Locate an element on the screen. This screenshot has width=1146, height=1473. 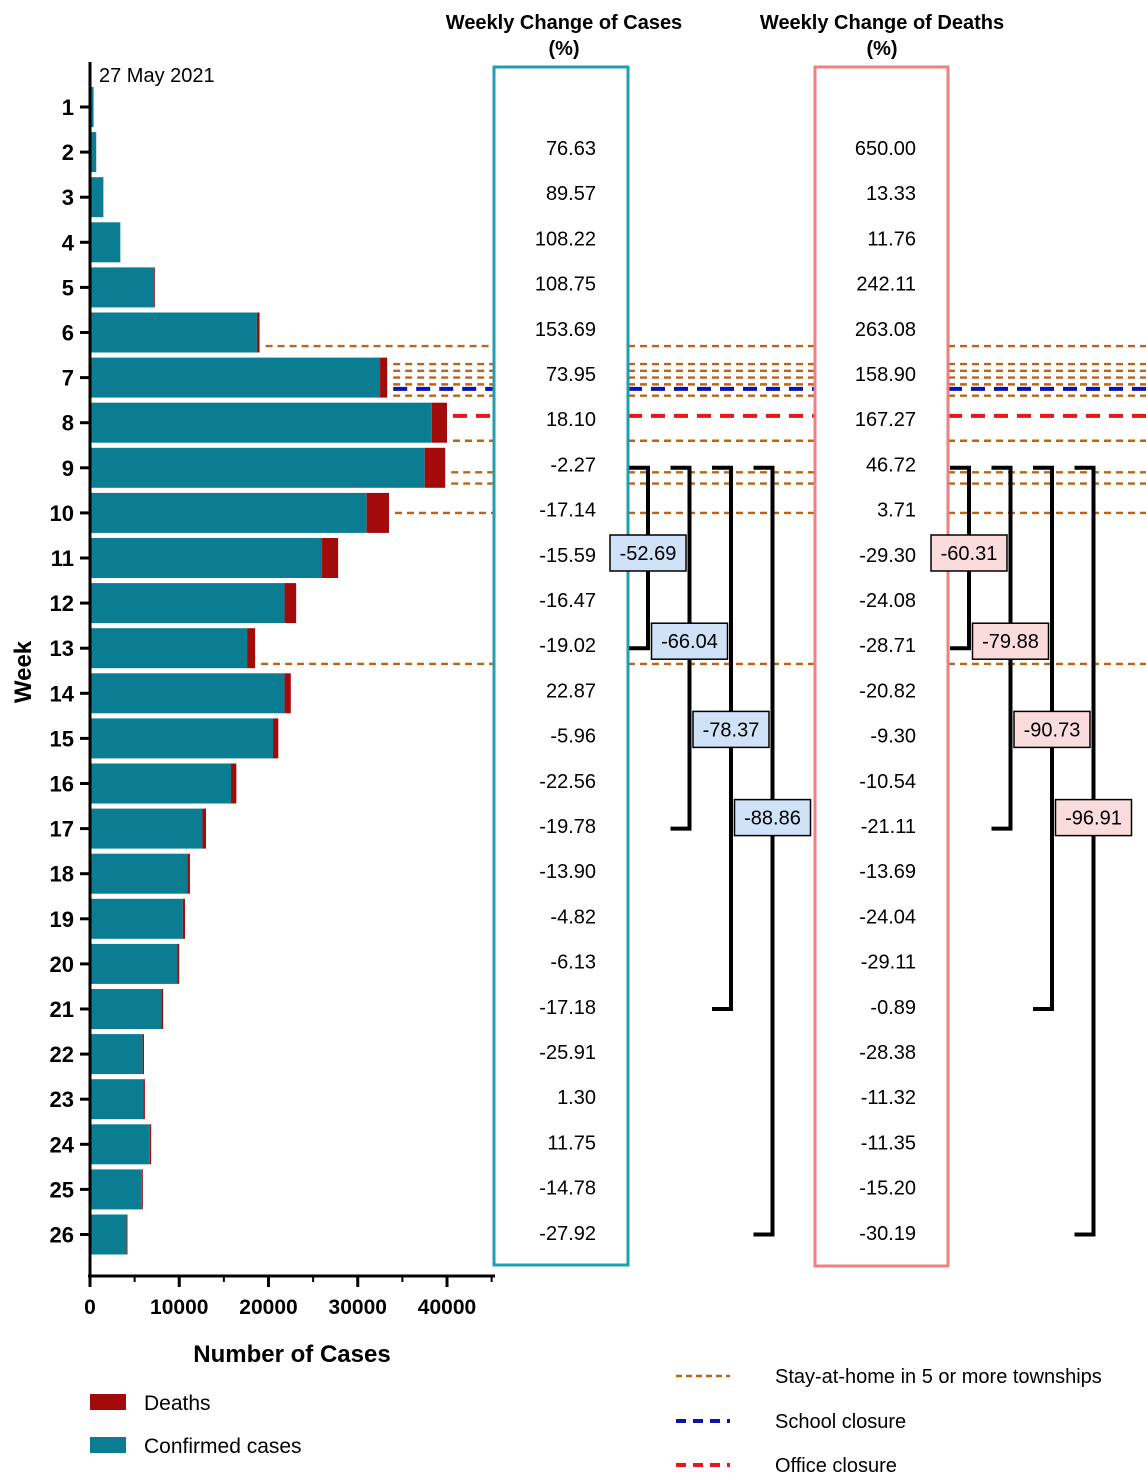
y-axis-label: Week is located at coordinates (23, 671).